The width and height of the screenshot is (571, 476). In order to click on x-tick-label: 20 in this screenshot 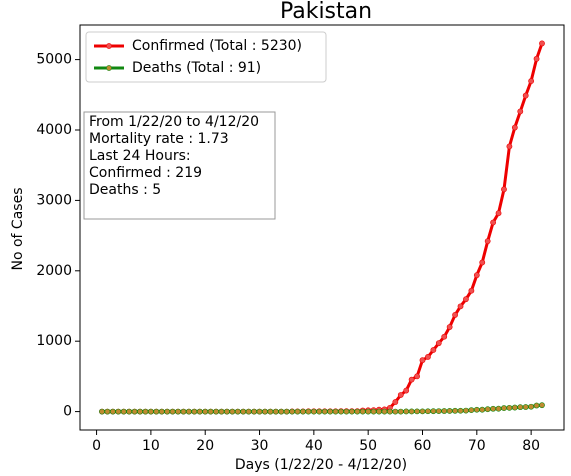, I will do `click(205, 446)`.